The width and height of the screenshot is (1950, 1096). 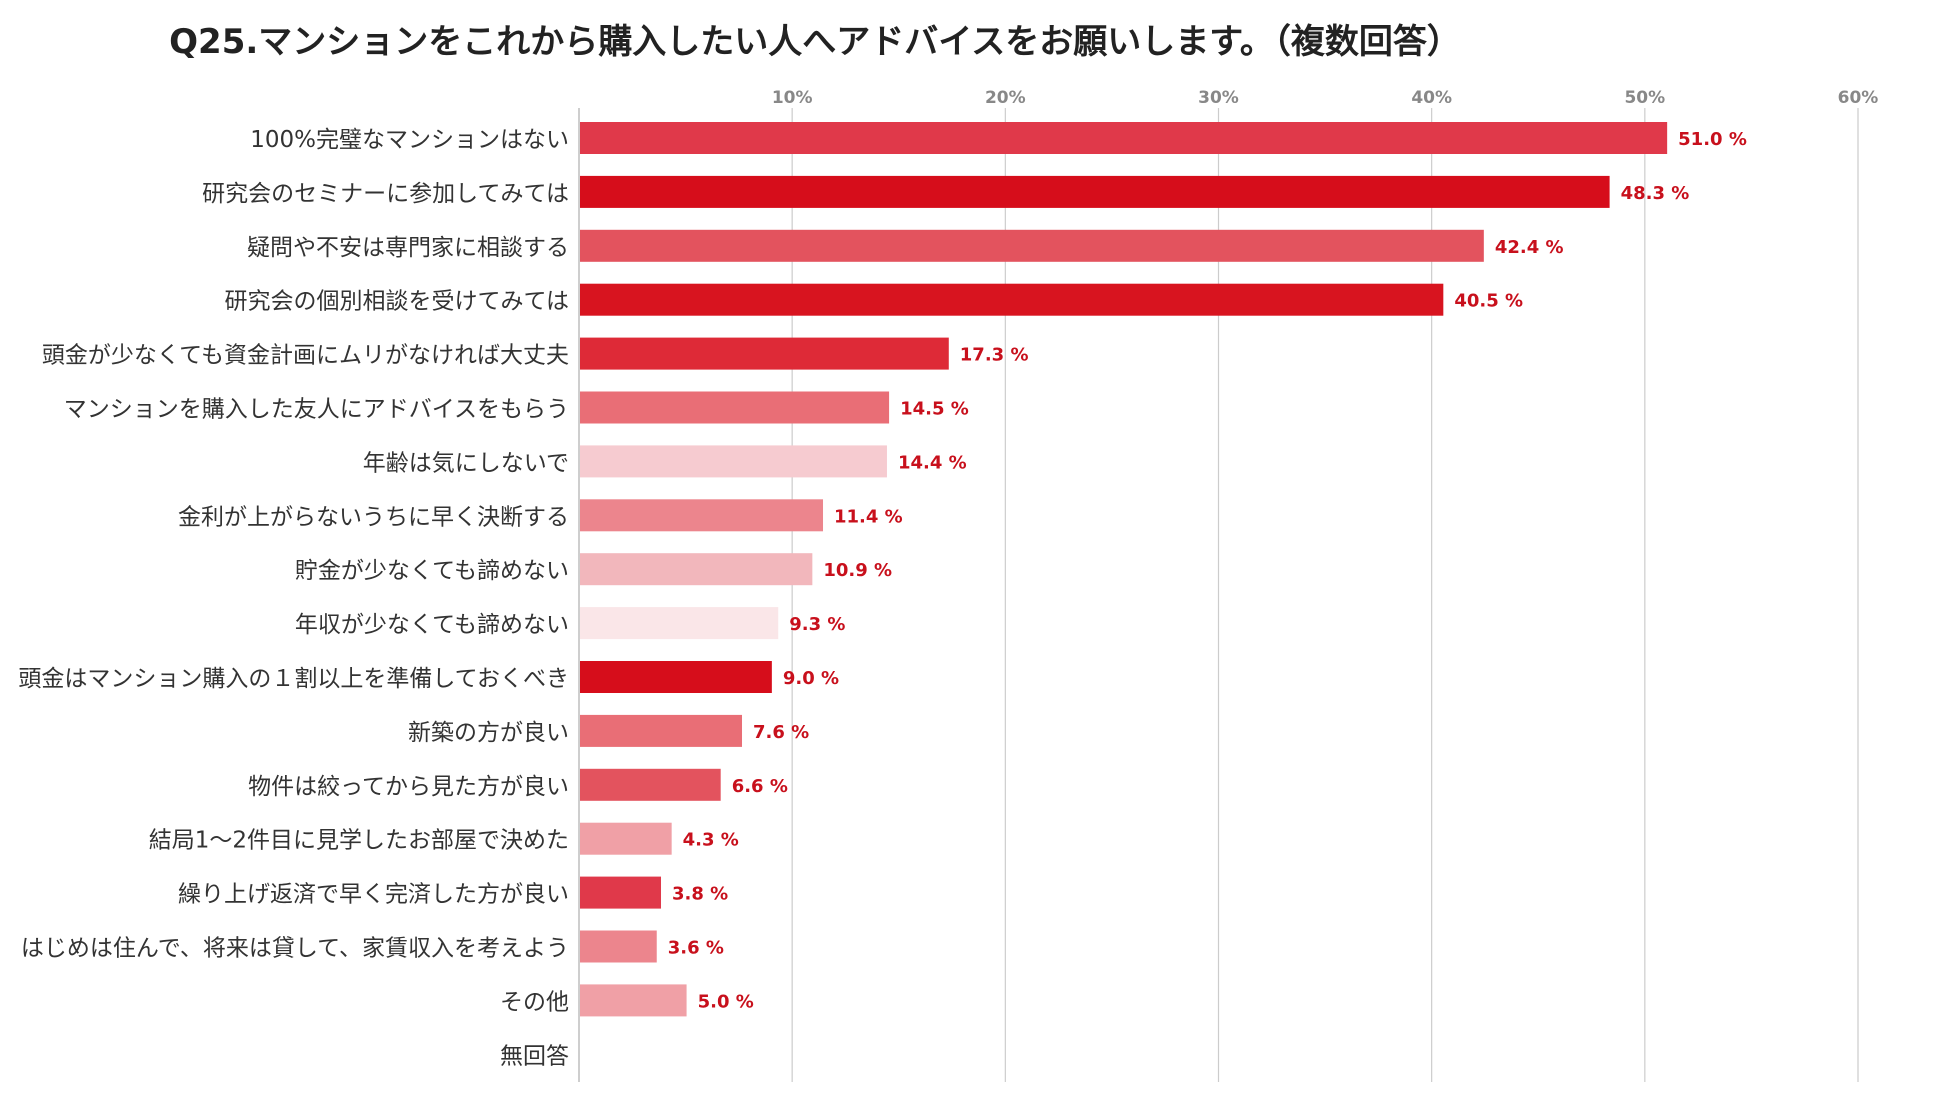 I want to click on category-label: 頭金はマンション購入の１割以上を準備しておくべき, so click(x=293, y=679).